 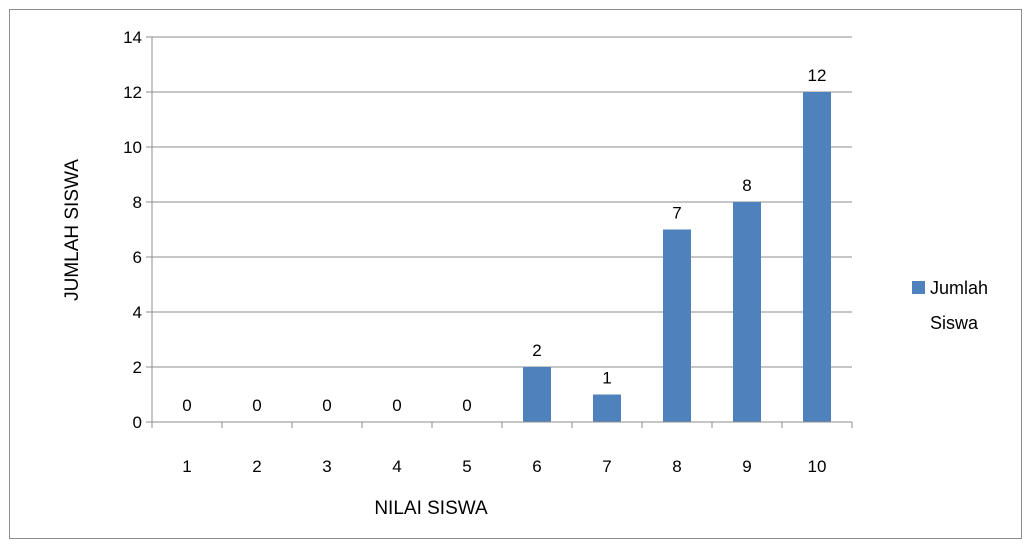 What do you see at coordinates (137, 257) in the screenshot?
I see `y-tick-label: 6` at bounding box center [137, 257].